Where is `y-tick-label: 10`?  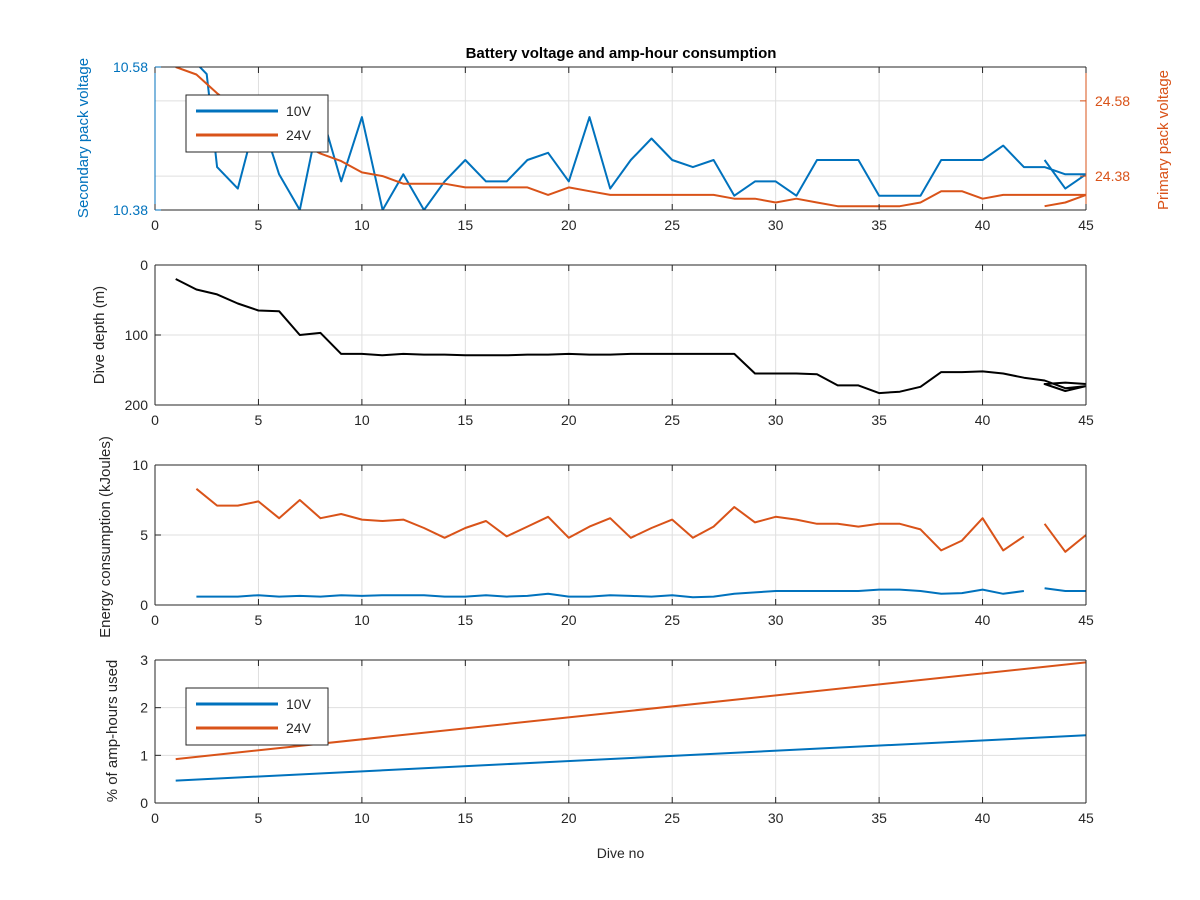 y-tick-label: 10 is located at coordinates (140, 465).